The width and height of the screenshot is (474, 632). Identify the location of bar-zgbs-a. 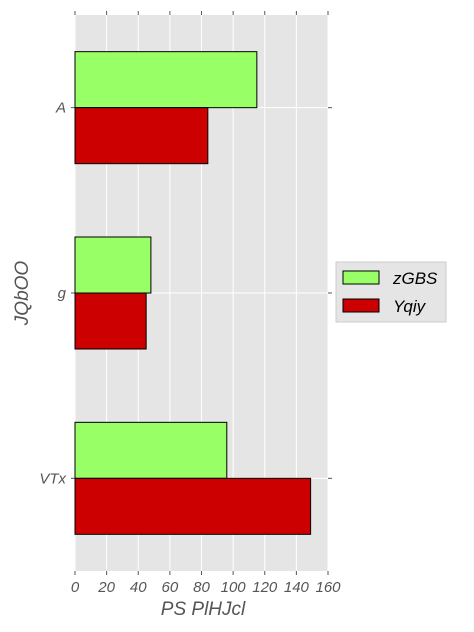
(166, 80).